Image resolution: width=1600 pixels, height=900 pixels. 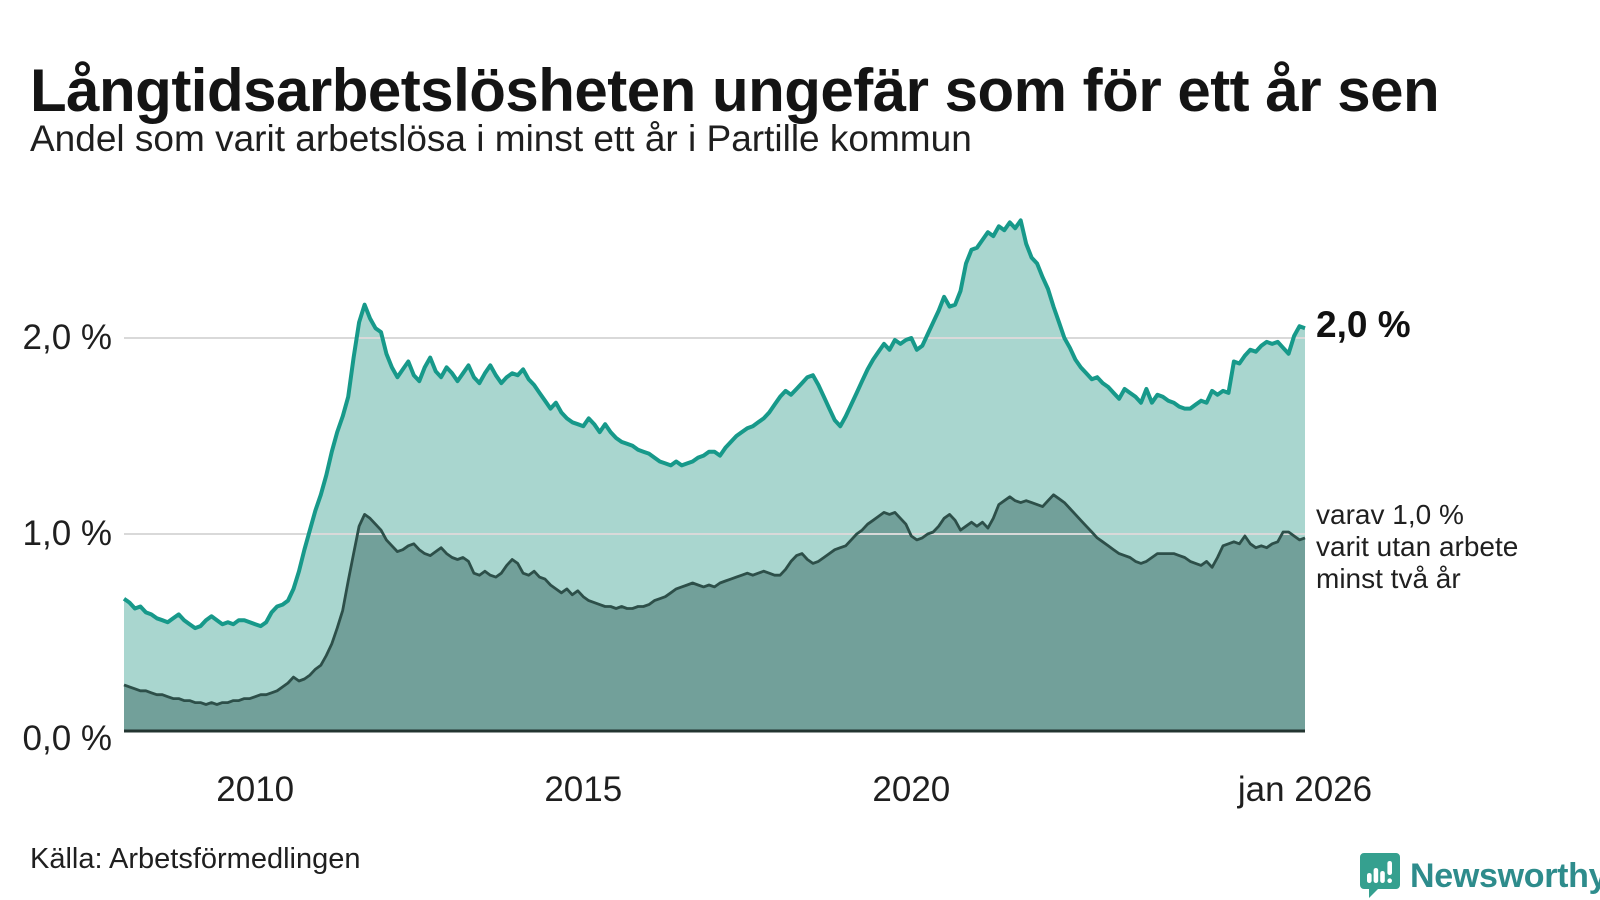 I want to click on newsworthy-wordmark: Newsworthy, so click(x=1505, y=875).